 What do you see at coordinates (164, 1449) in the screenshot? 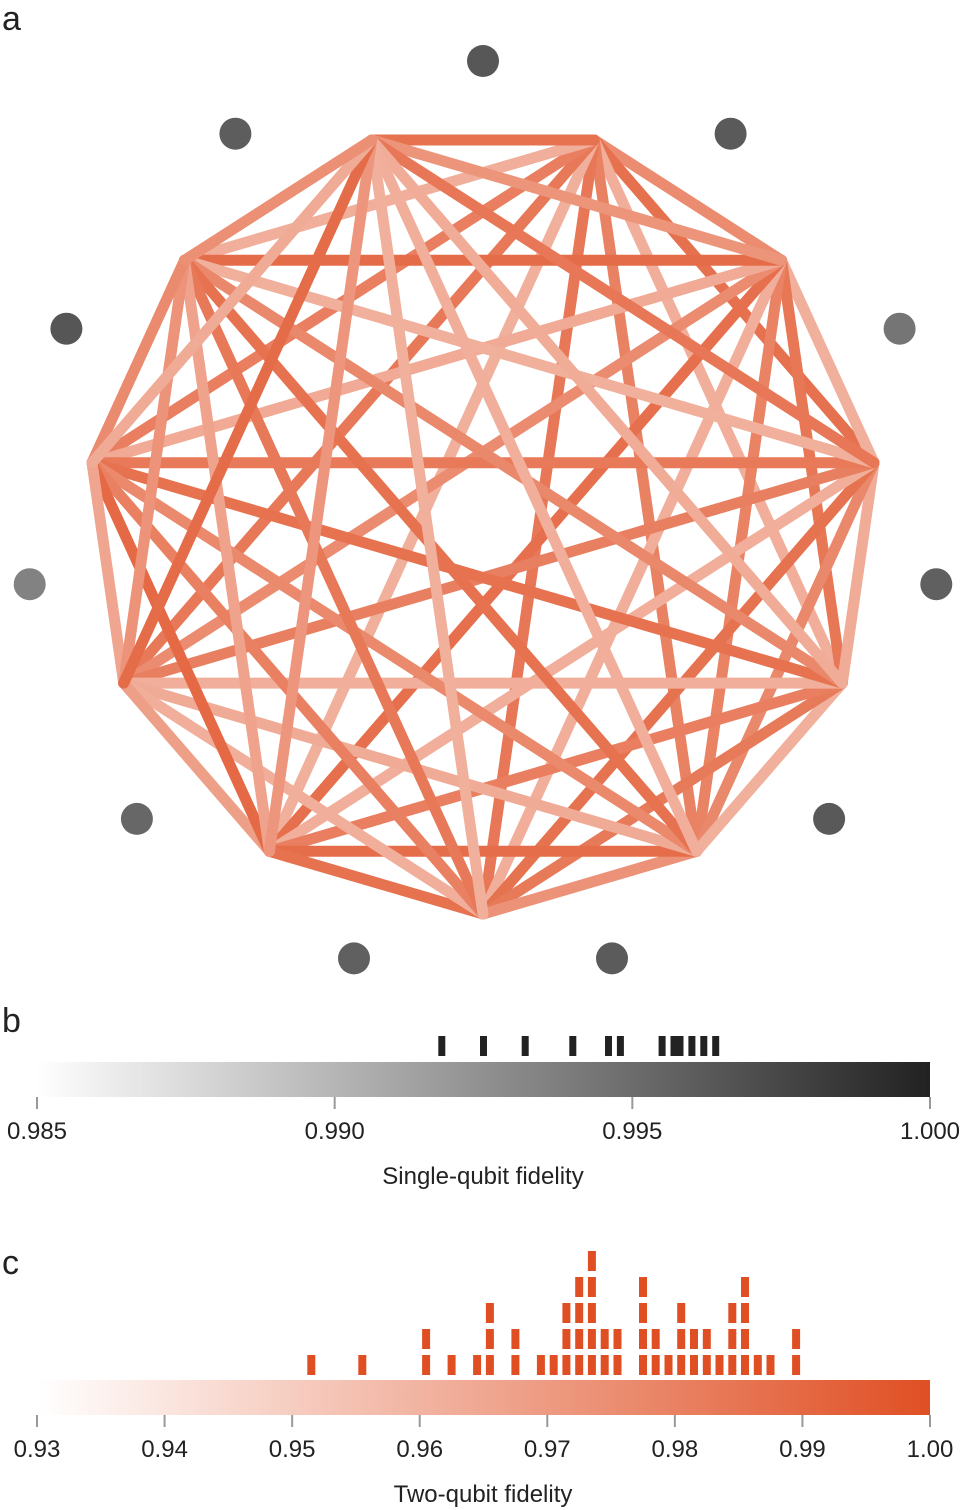
I see `tick-label: 0.94` at bounding box center [164, 1449].